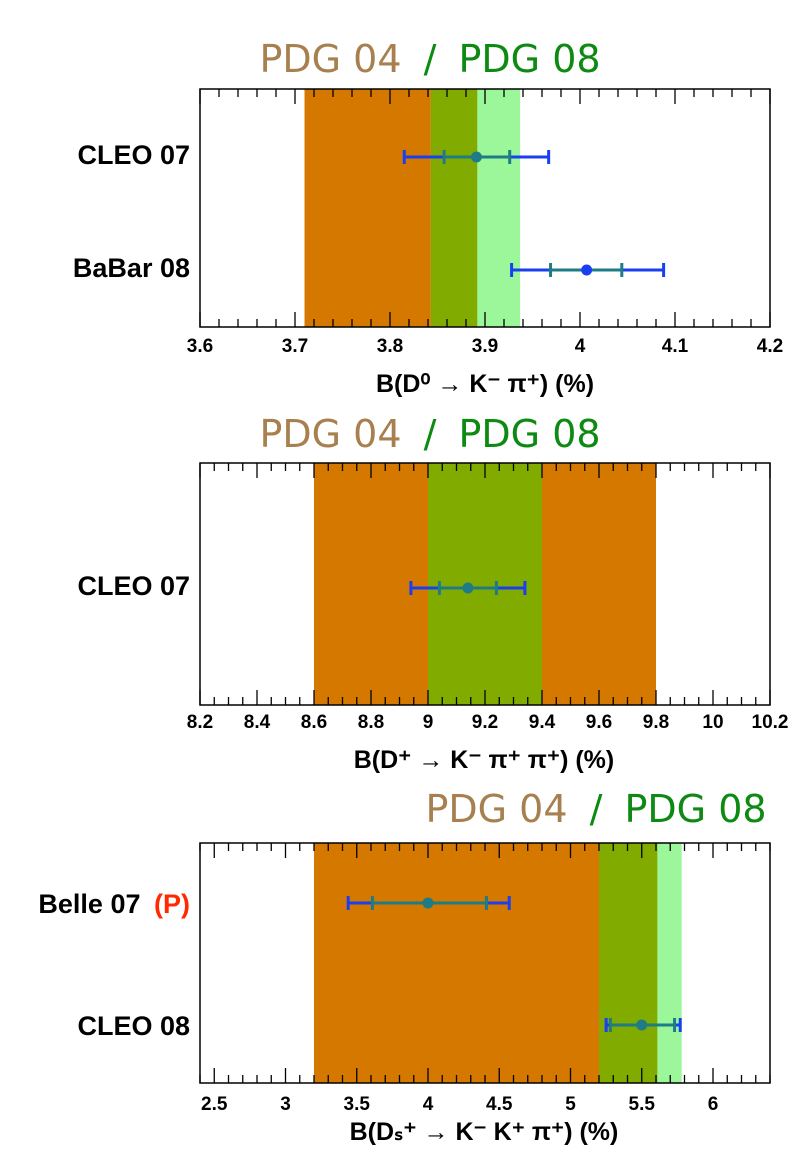 The image size is (806, 1165). Describe the element at coordinates (133, 586) in the screenshot. I see `panel-dplus-label-cleo07: CLEO 07` at that location.